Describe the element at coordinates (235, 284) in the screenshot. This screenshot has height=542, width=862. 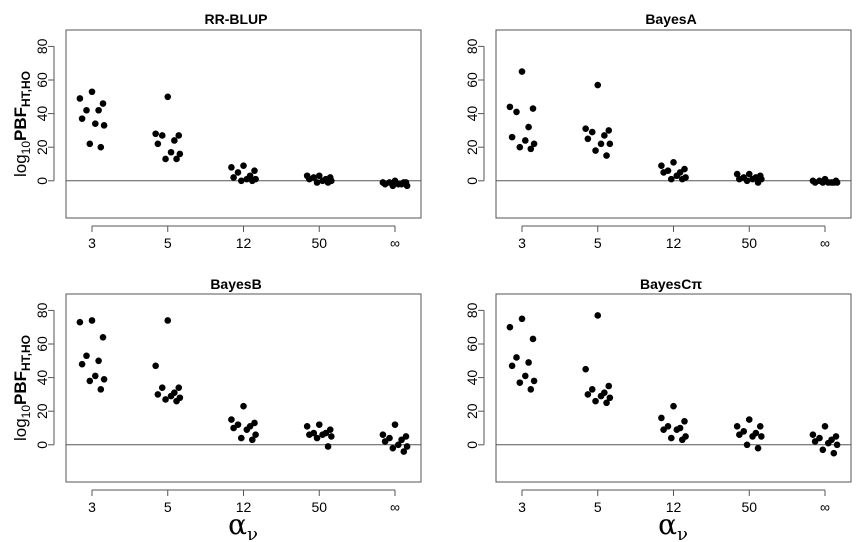
I see `panel-title: BayesB` at that location.